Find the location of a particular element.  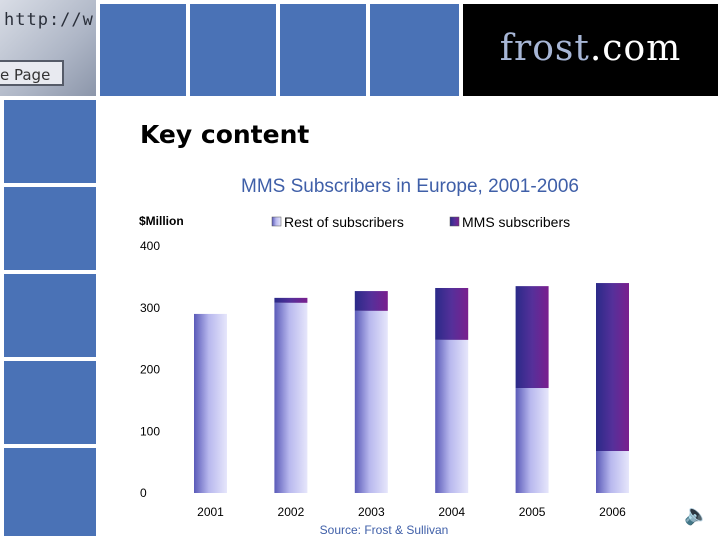

y-tick-label: 400 is located at coordinates (150, 246).